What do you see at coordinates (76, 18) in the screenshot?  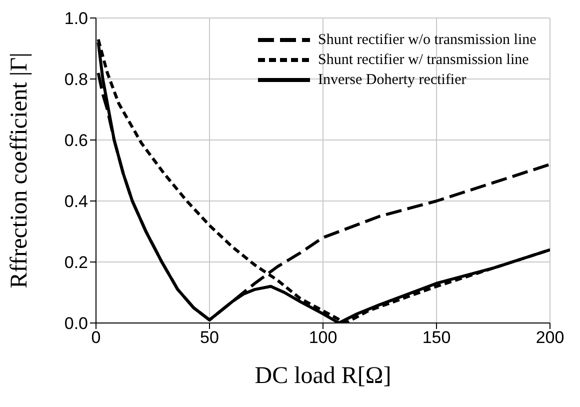 I see `y-tick-label: 1.0` at bounding box center [76, 18].